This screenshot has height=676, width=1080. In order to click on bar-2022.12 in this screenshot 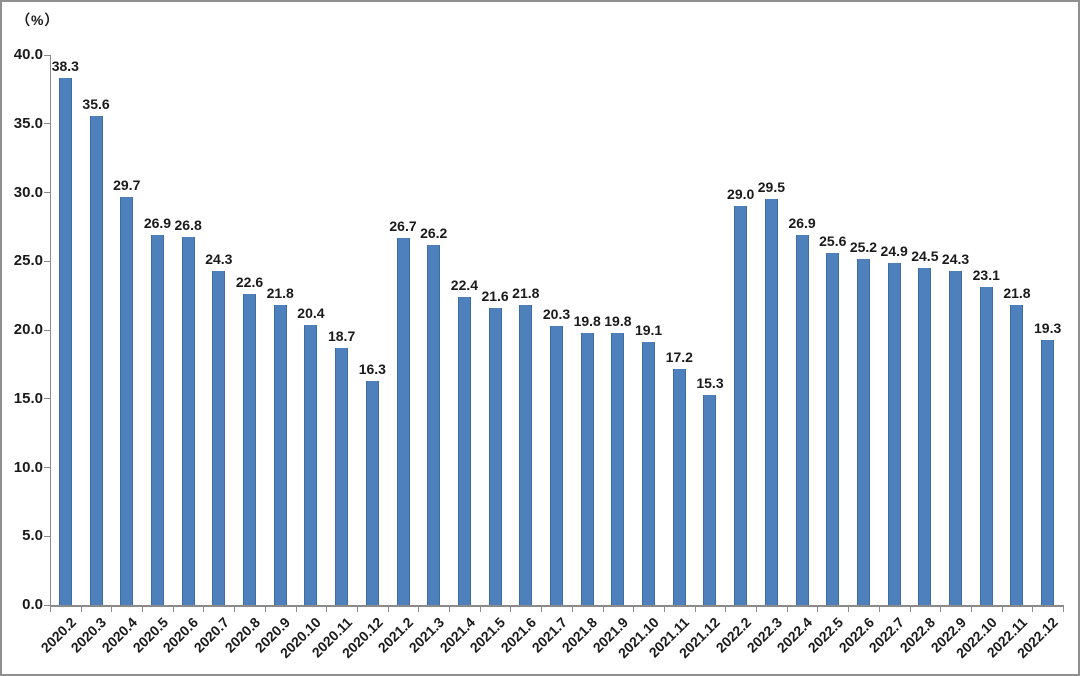, I will do `click(1048, 472)`.